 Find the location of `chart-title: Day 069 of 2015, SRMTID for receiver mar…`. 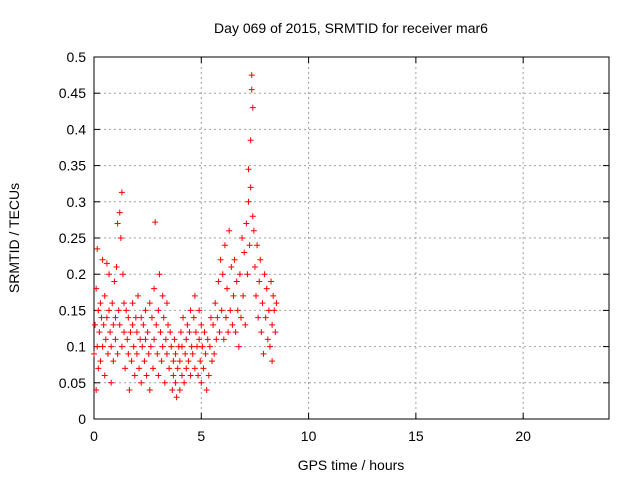

chart-title: Day 069 of 2015, SRMTID for receiver mar… is located at coordinates (351, 28).